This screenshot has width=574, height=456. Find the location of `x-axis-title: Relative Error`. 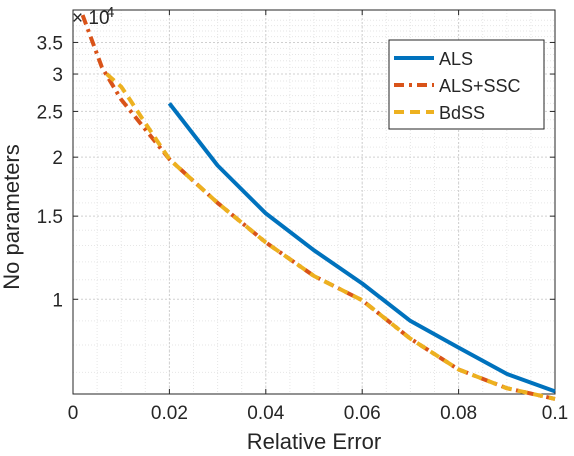

x-axis-title: Relative Error is located at coordinates (314, 441).